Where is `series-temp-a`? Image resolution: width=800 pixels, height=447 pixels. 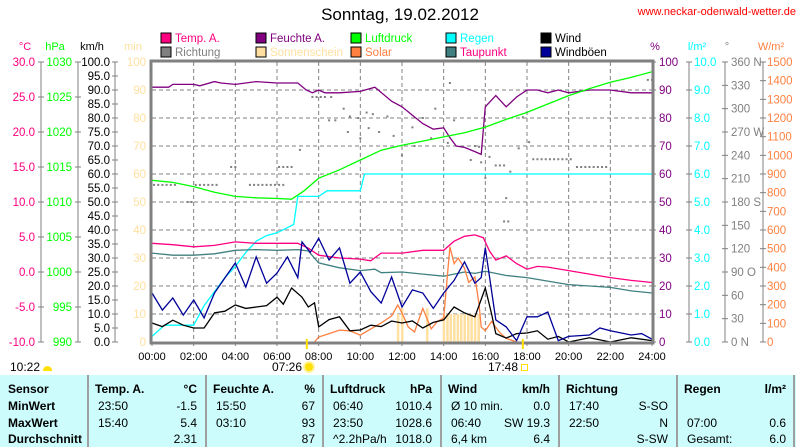
series-temp-a is located at coordinates (402, 259).